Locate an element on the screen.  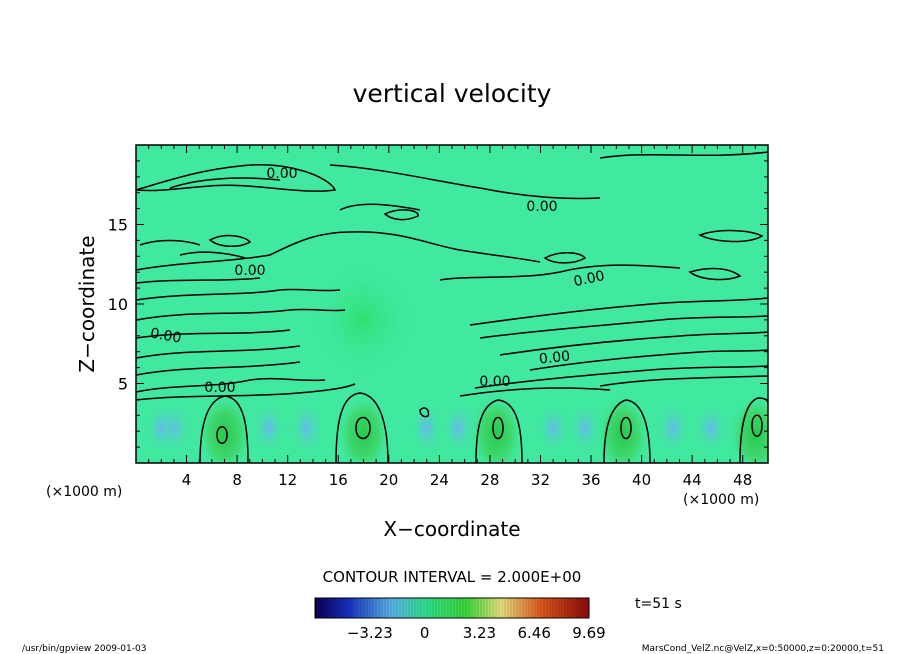
x-tick-label: 24 is located at coordinates (439, 480).